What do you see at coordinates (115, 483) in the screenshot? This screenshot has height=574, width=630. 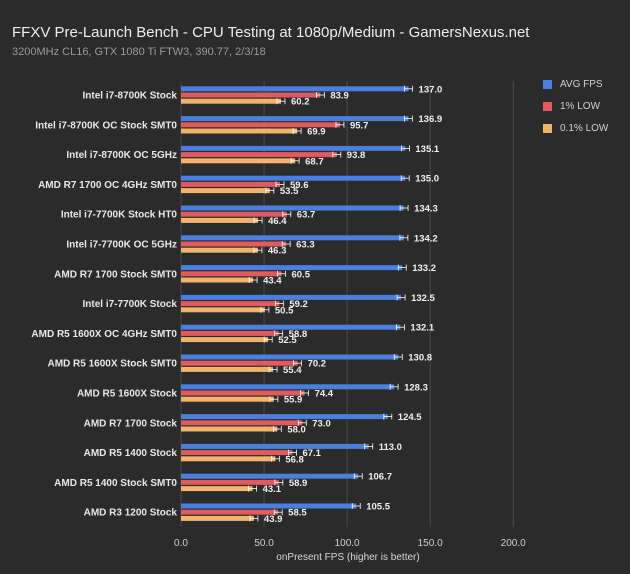 I see `category-label: AMD R5 1400 Stock SMT0` at bounding box center [115, 483].